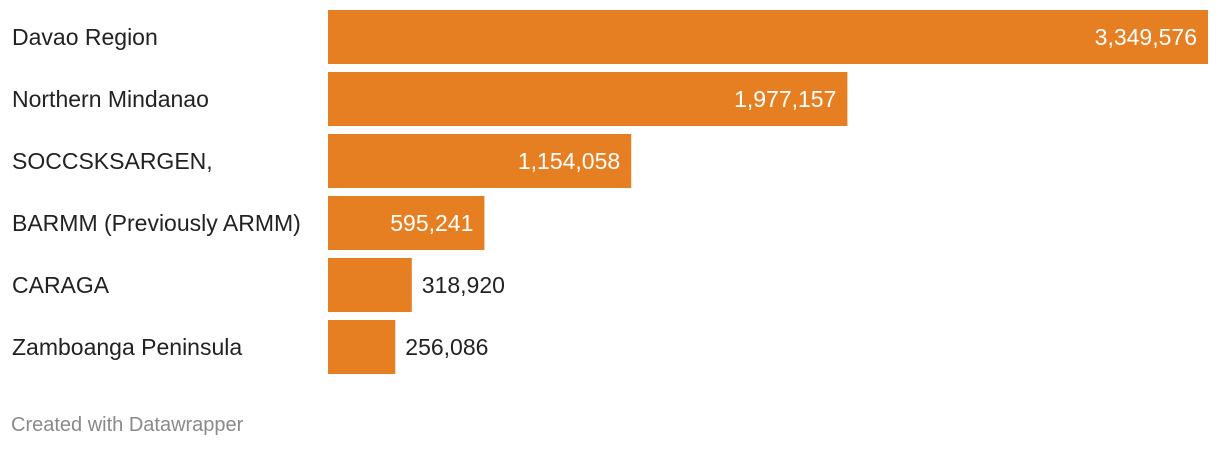 The width and height of the screenshot is (1220, 450). What do you see at coordinates (431, 223) in the screenshot?
I see `value-label: 595,241` at bounding box center [431, 223].